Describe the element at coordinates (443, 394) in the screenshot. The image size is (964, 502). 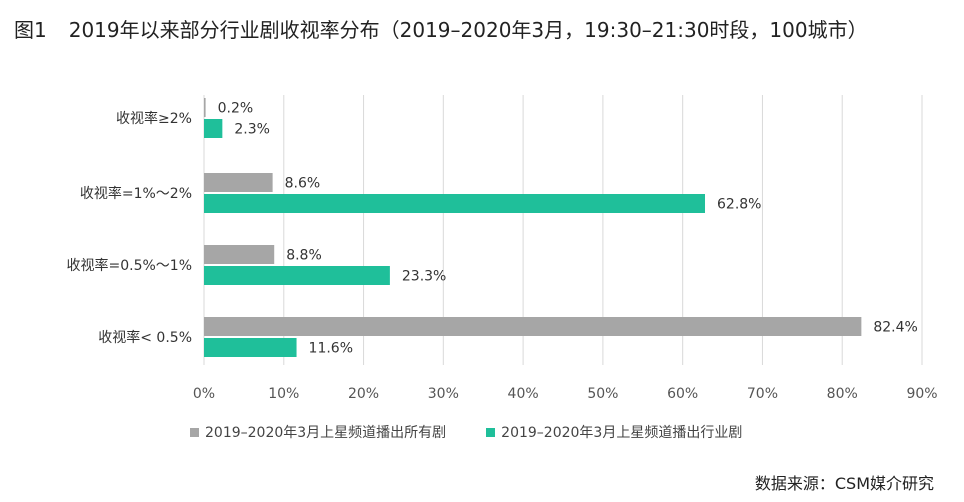
I see `x-tick-label: 30%` at that location.